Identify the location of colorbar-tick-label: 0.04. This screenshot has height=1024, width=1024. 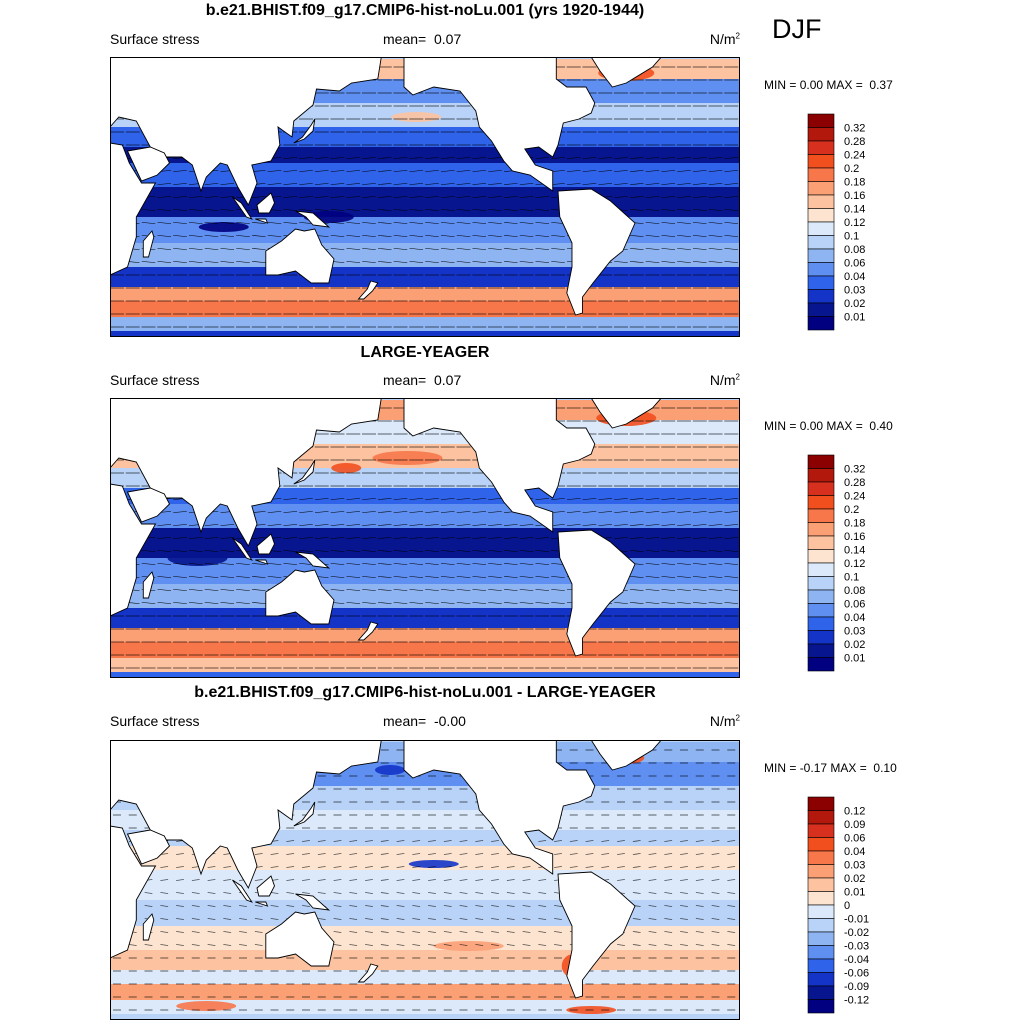
(854, 618).